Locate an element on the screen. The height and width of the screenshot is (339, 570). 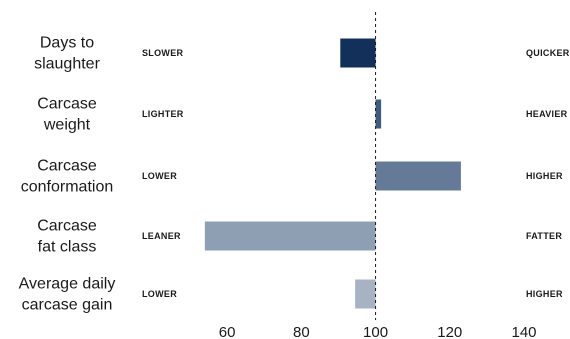
trait-label-line: carcase gain is located at coordinates (67, 305).